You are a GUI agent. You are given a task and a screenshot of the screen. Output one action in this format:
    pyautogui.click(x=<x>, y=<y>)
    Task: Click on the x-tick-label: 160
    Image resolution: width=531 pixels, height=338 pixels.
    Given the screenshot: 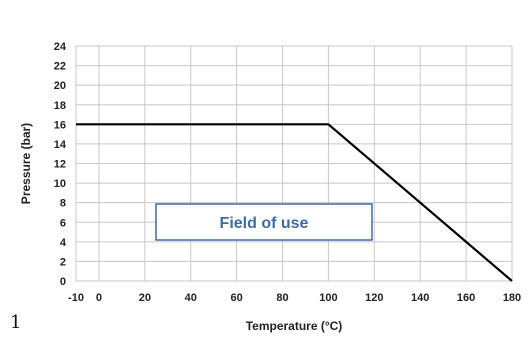 What is the action you would take?
    pyautogui.click(x=466, y=298)
    